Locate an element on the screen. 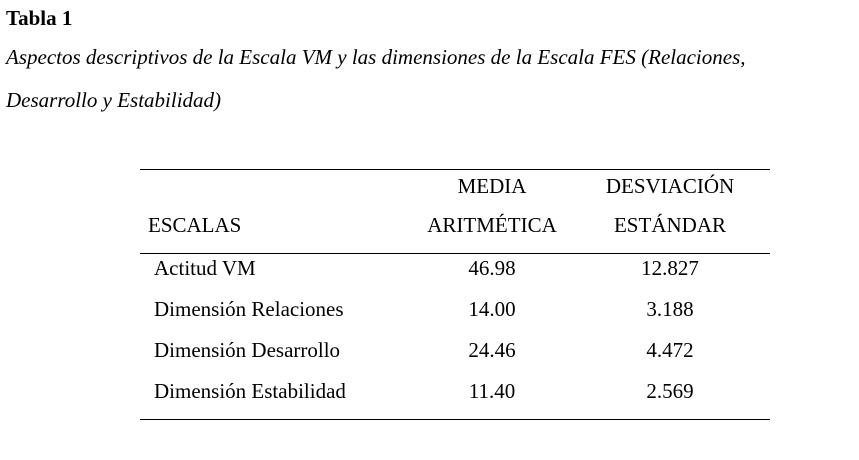  table-cell: 14.00 is located at coordinates (492, 309).